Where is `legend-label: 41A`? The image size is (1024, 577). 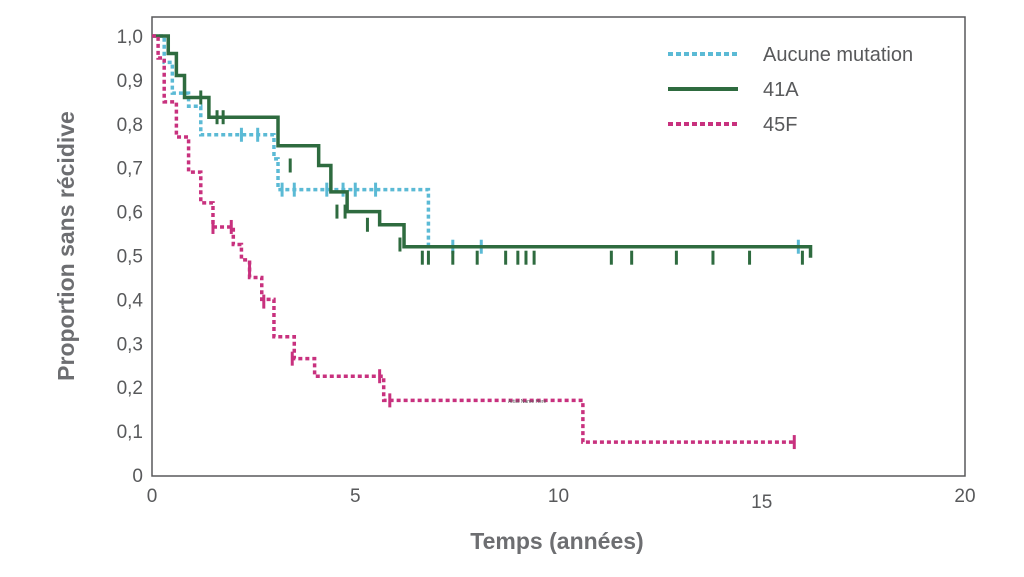
legend-label: 41A is located at coordinates (781, 90).